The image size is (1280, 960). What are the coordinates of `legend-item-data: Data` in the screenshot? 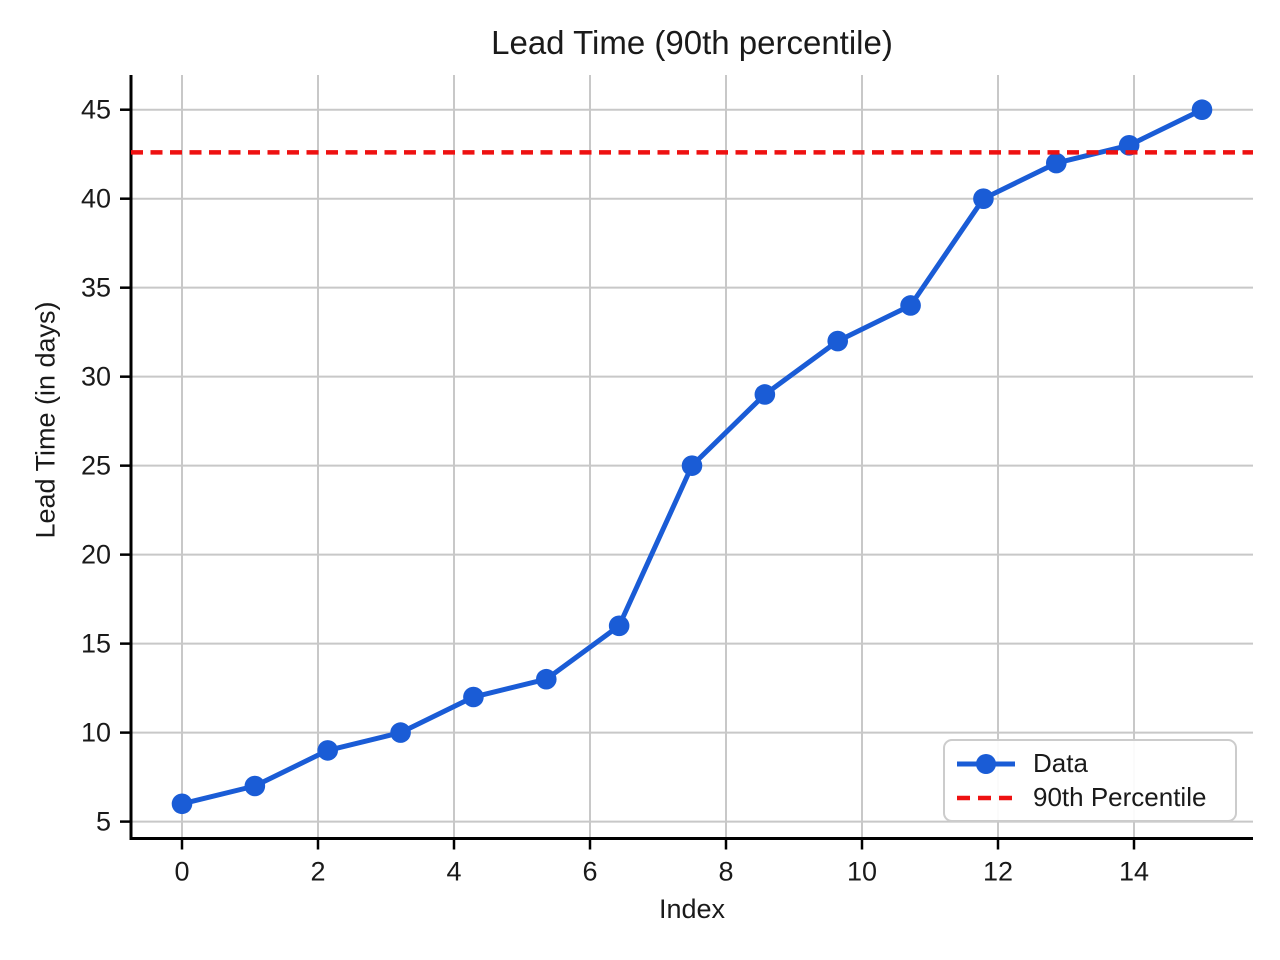 It's located at (1090, 763).